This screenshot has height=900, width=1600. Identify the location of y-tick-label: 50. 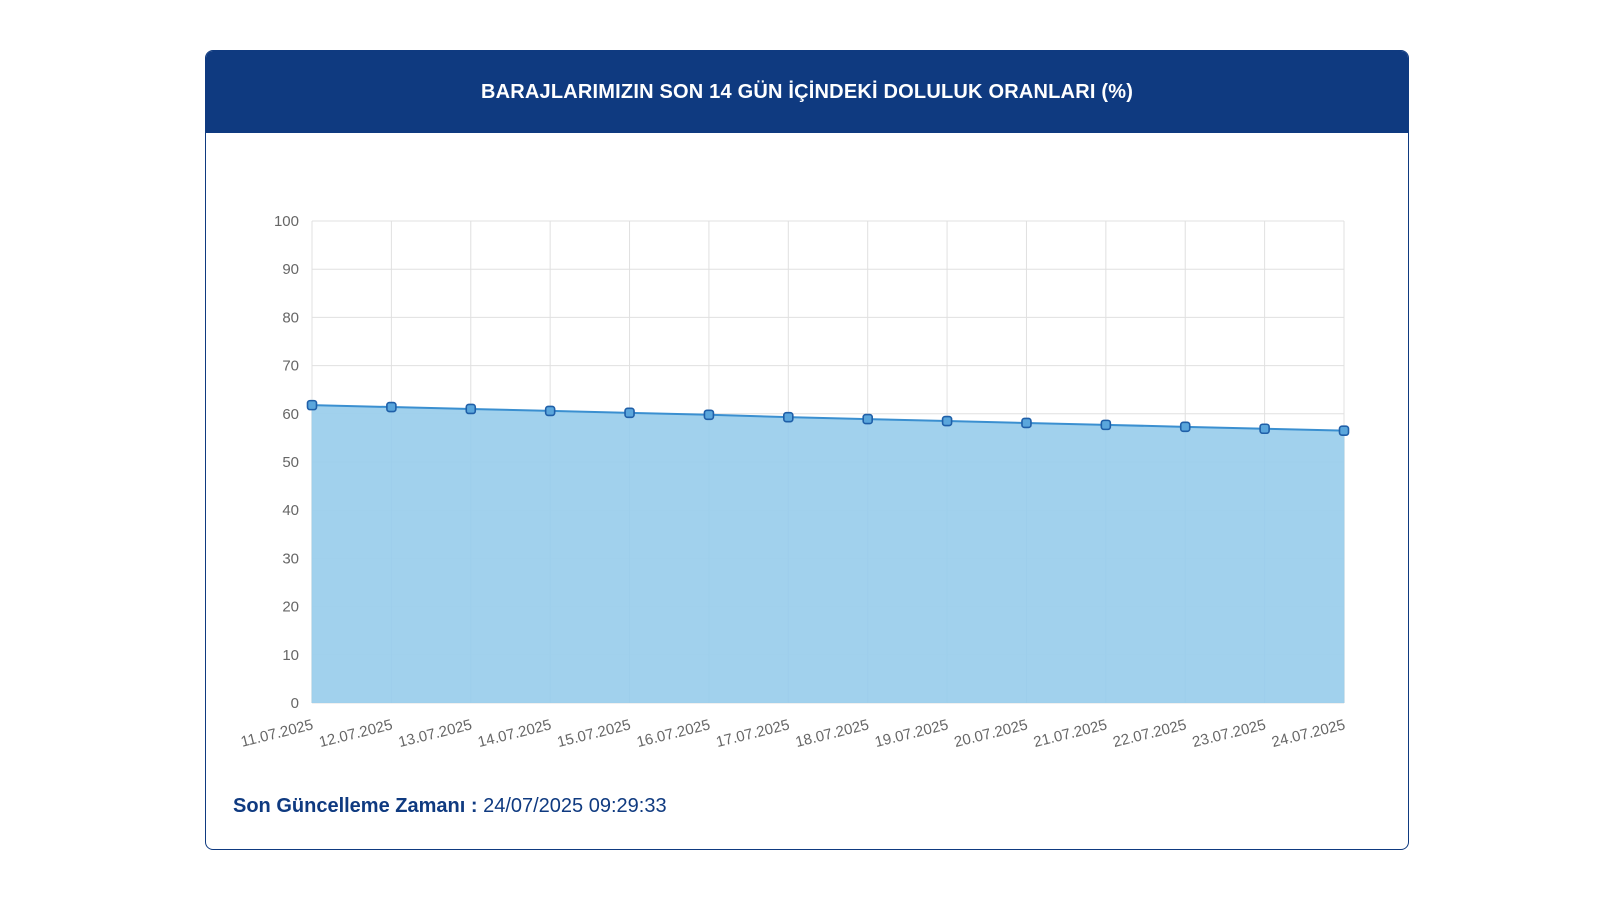
(290, 462).